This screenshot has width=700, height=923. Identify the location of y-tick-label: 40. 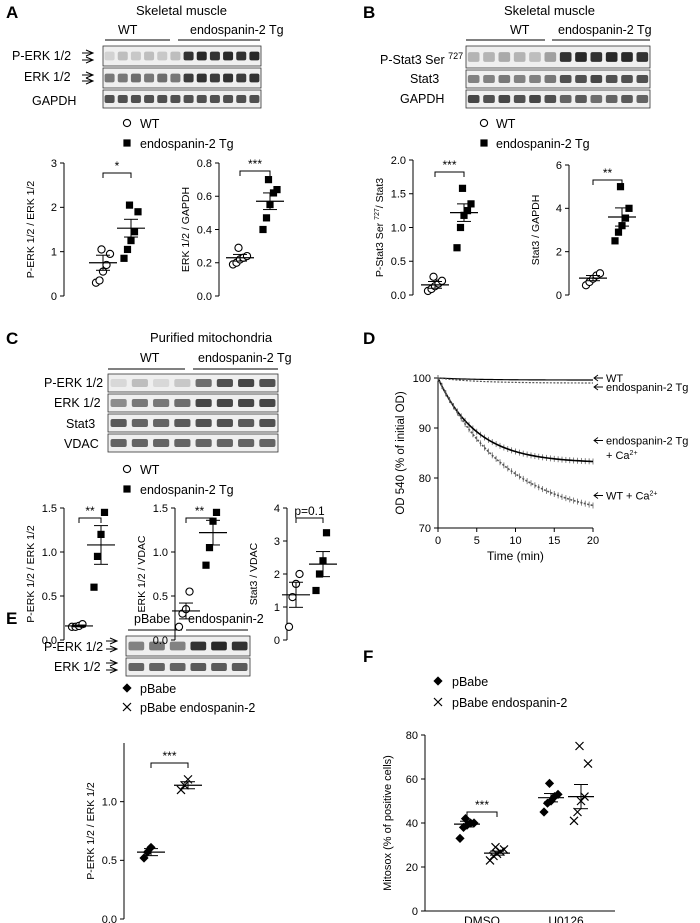
(412, 824).